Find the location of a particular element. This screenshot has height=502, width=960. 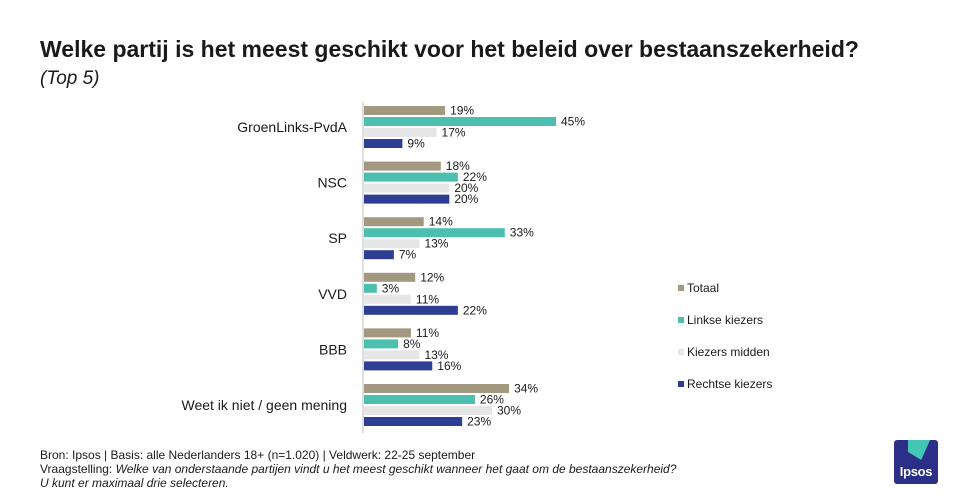

bar-kiezers-midden-bbb is located at coordinates (392, 355).